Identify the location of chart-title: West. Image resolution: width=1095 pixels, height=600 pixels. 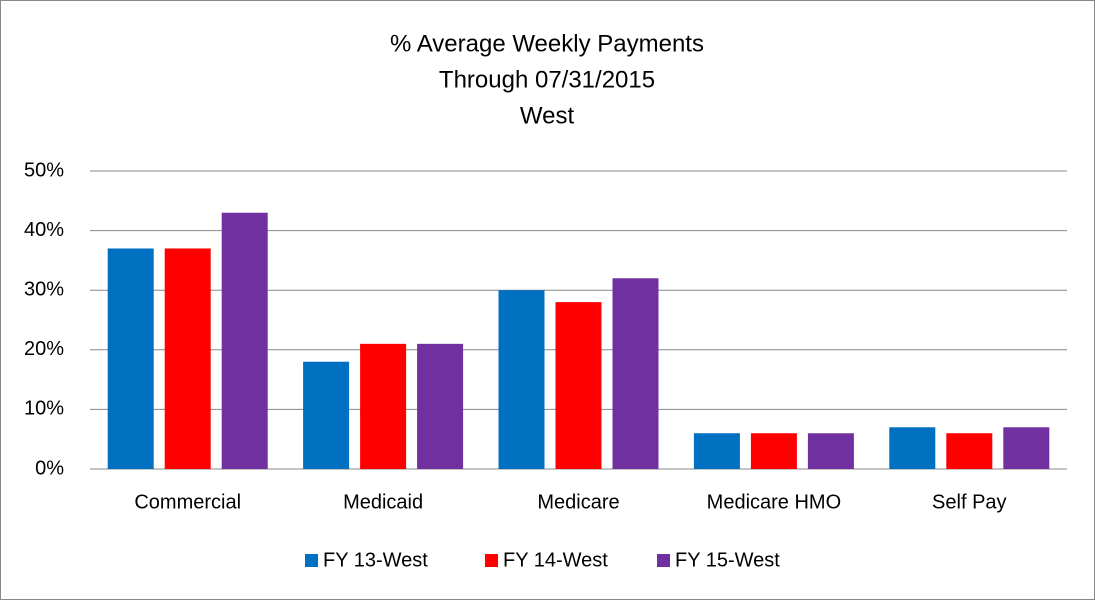
(547, 115).